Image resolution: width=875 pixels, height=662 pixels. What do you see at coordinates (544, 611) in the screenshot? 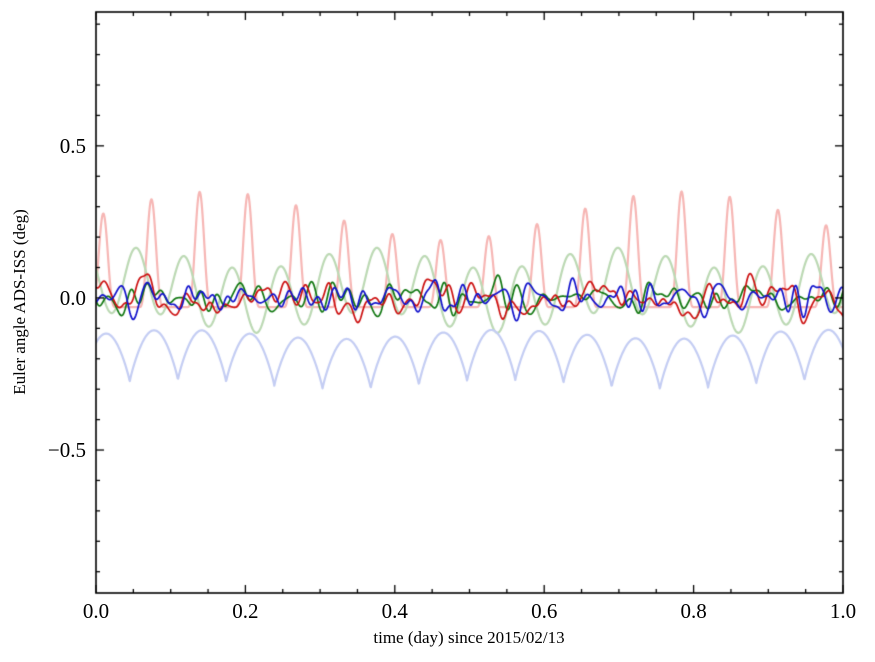
I see `x-tick-label: 0.6` at bounding box center [544, 611].